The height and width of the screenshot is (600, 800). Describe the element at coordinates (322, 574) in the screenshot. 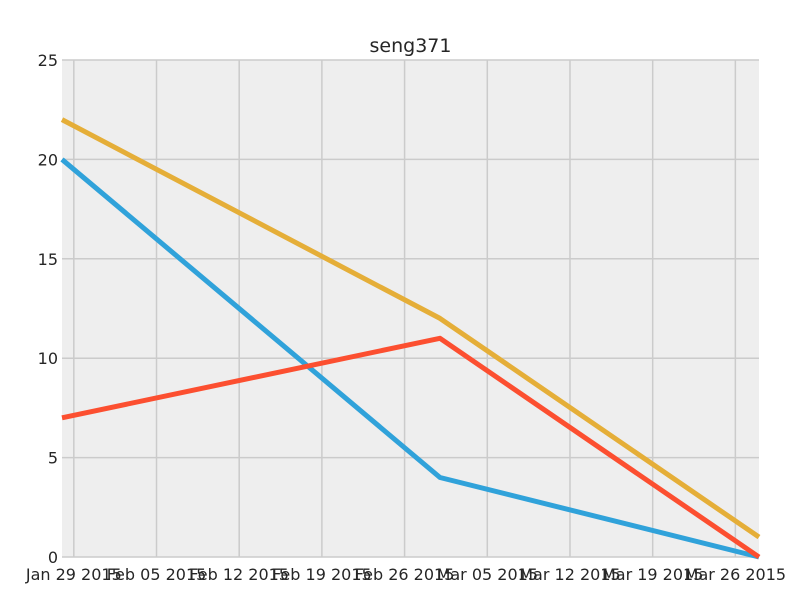

I see `x-tick-label: Feb 19 2015` at that location.